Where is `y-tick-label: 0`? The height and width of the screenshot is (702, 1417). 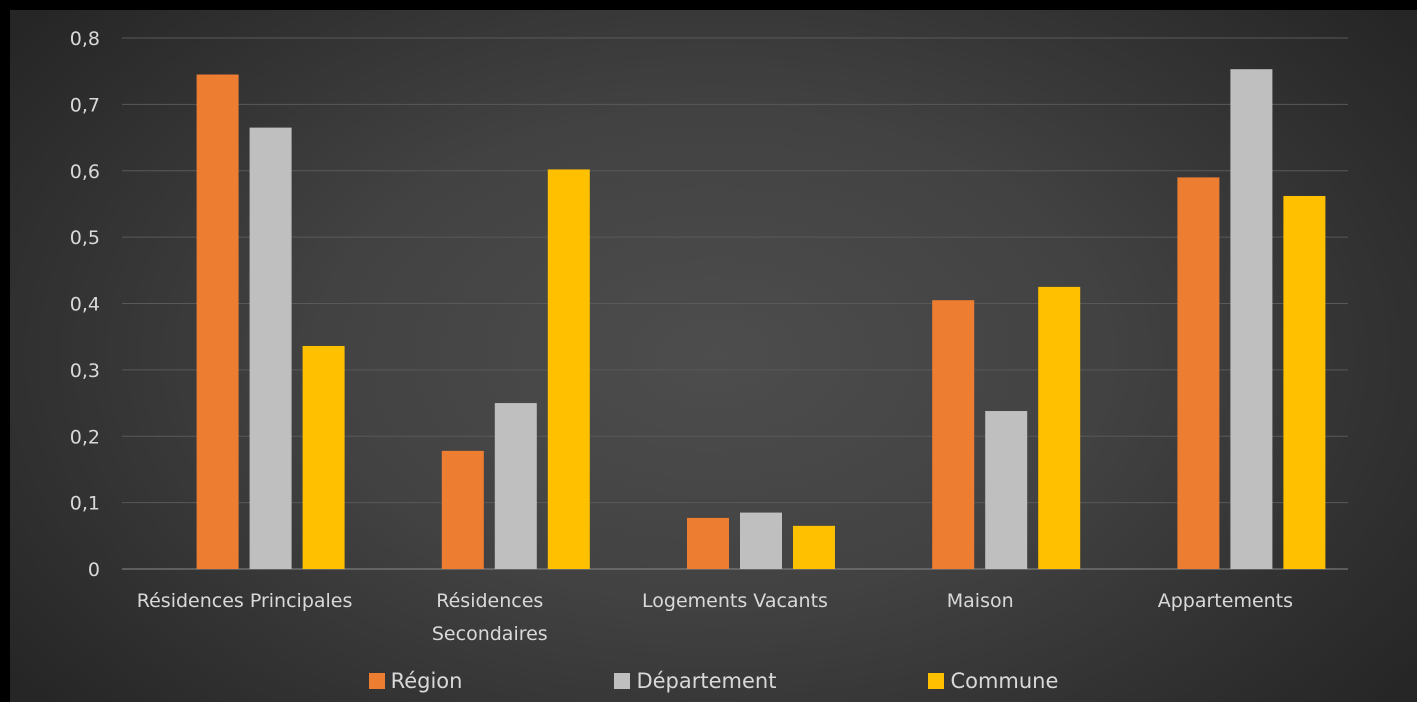 y-tick-label: 0 is located at coordinates (94, 570).